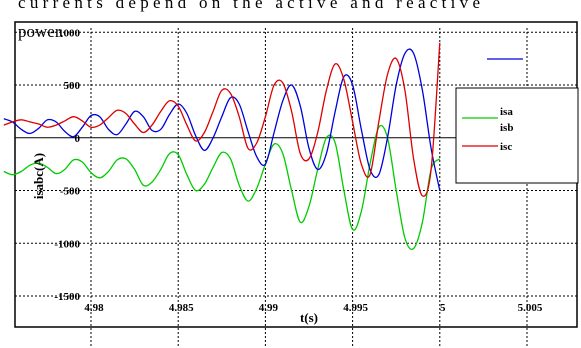 This screenshot has width=581, height=348. I want to click on x-tick-labels: 4.98 4.985 4.99 4.995 5 5.005, so click(313, 308).